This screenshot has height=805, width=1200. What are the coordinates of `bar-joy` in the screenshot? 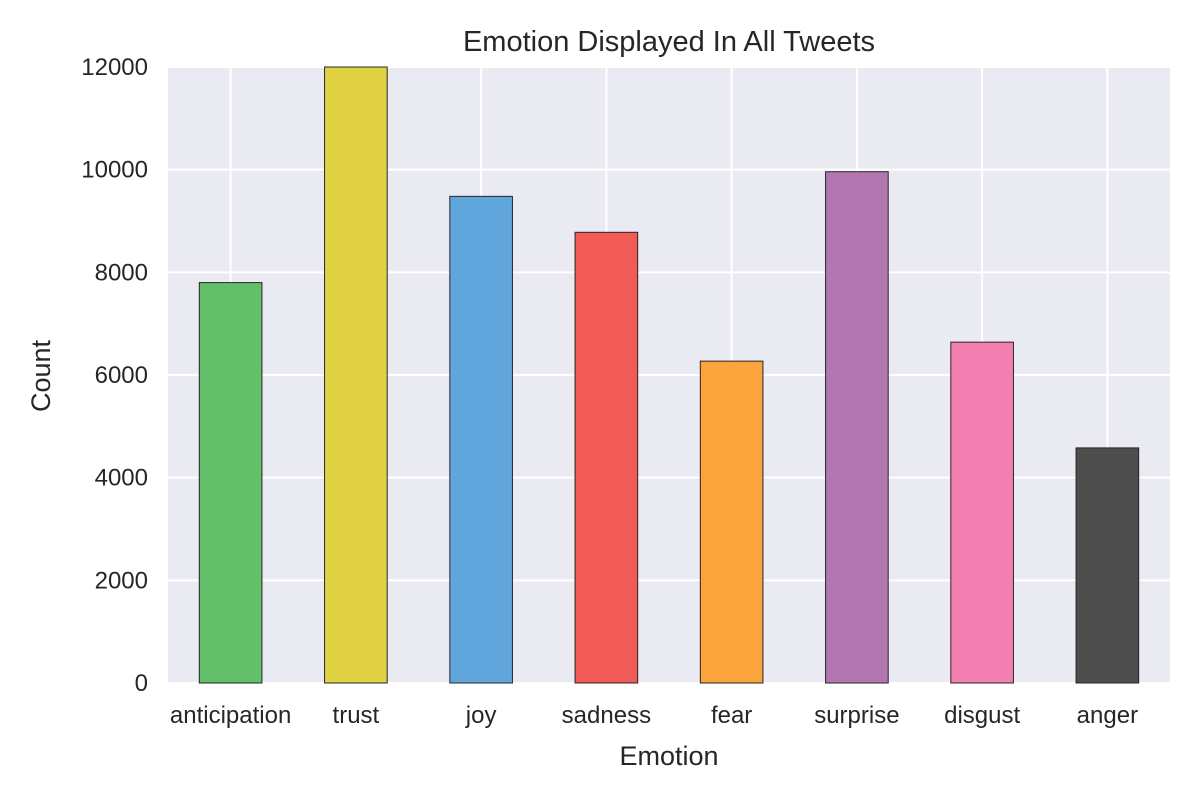 It's located at (481, 439).